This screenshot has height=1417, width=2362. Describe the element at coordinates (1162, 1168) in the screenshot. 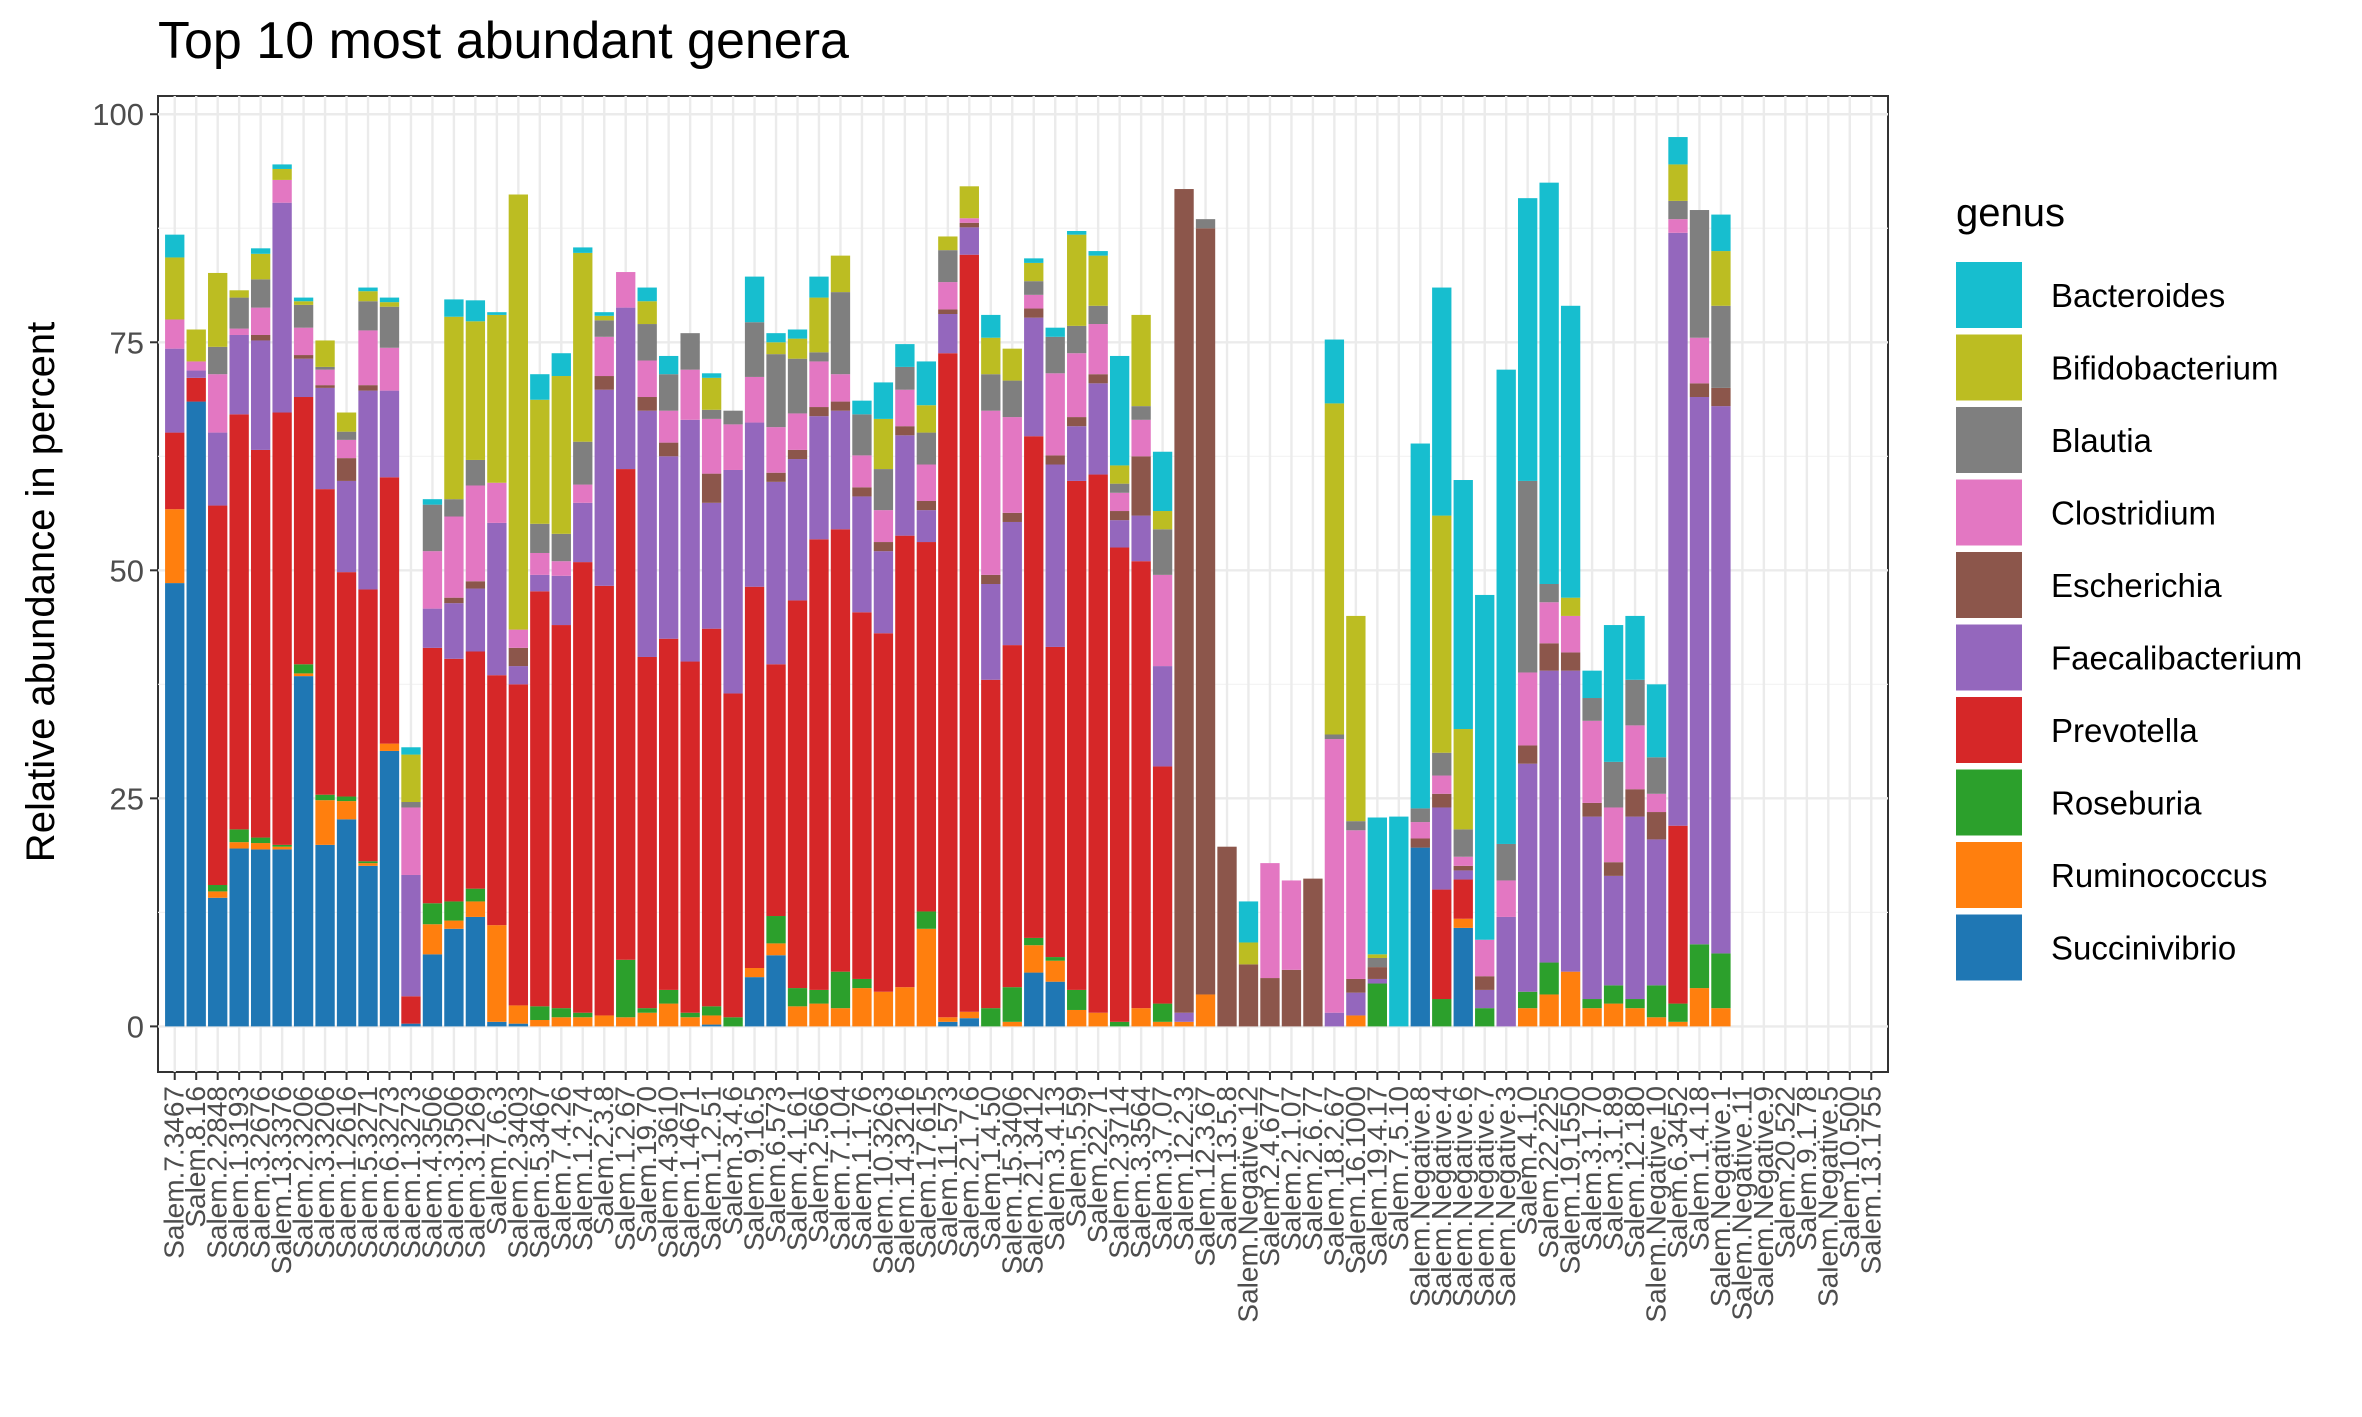

I see `x-tick-label: Salem.3.7.07` at that location.